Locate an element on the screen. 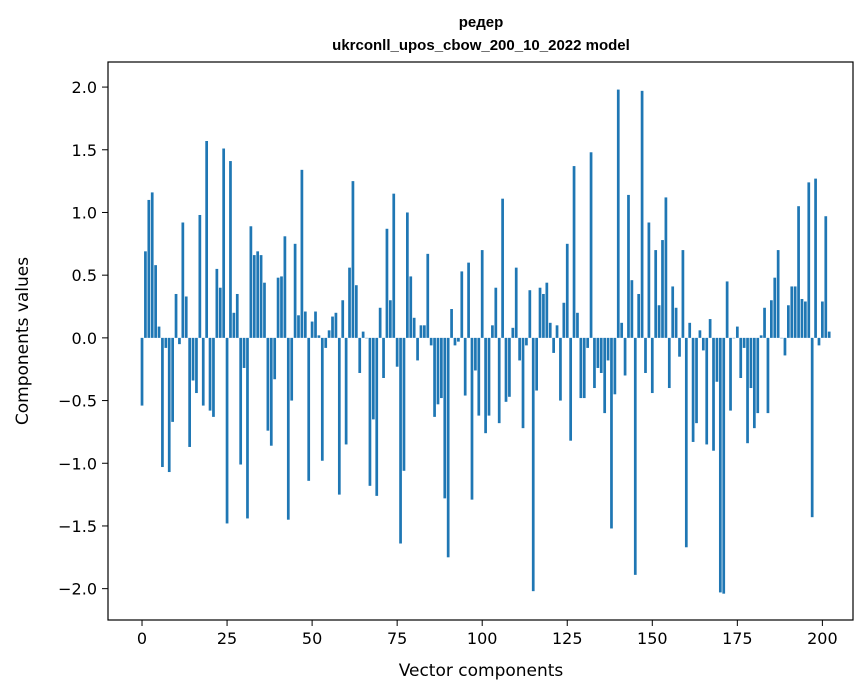 This screenshot has width=867, height=696. x-axis-label: Vector components is located at coordinates (481, 671).